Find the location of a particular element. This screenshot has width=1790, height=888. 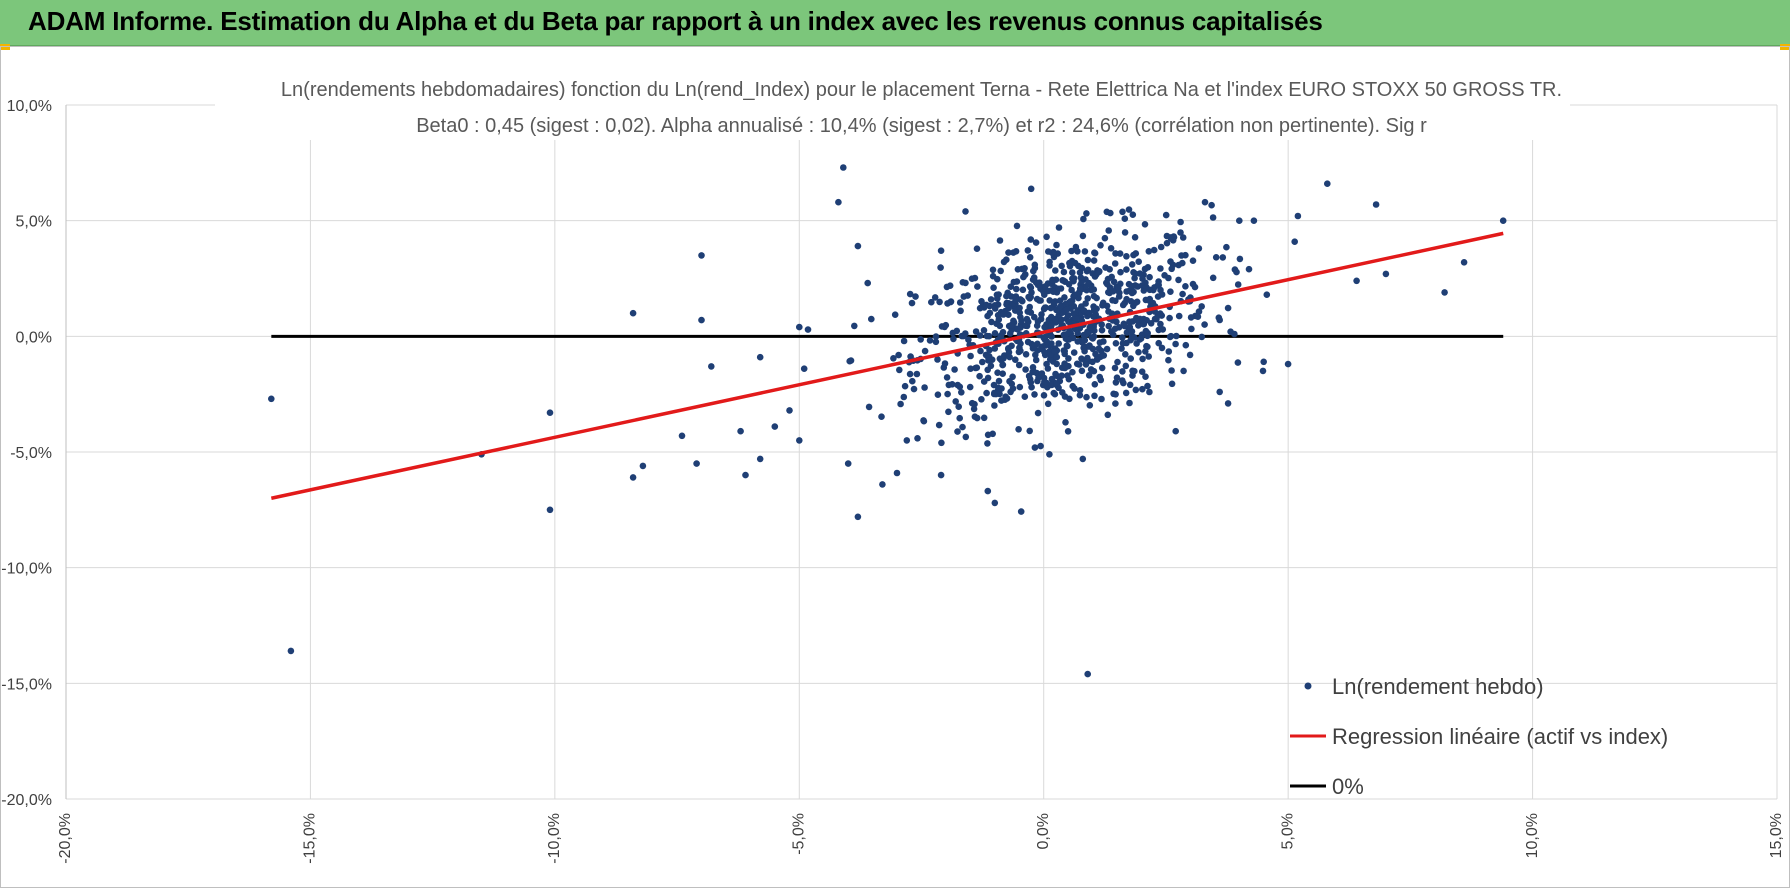

y-tick-label: 0,0% is located at coordinates (34, 337).